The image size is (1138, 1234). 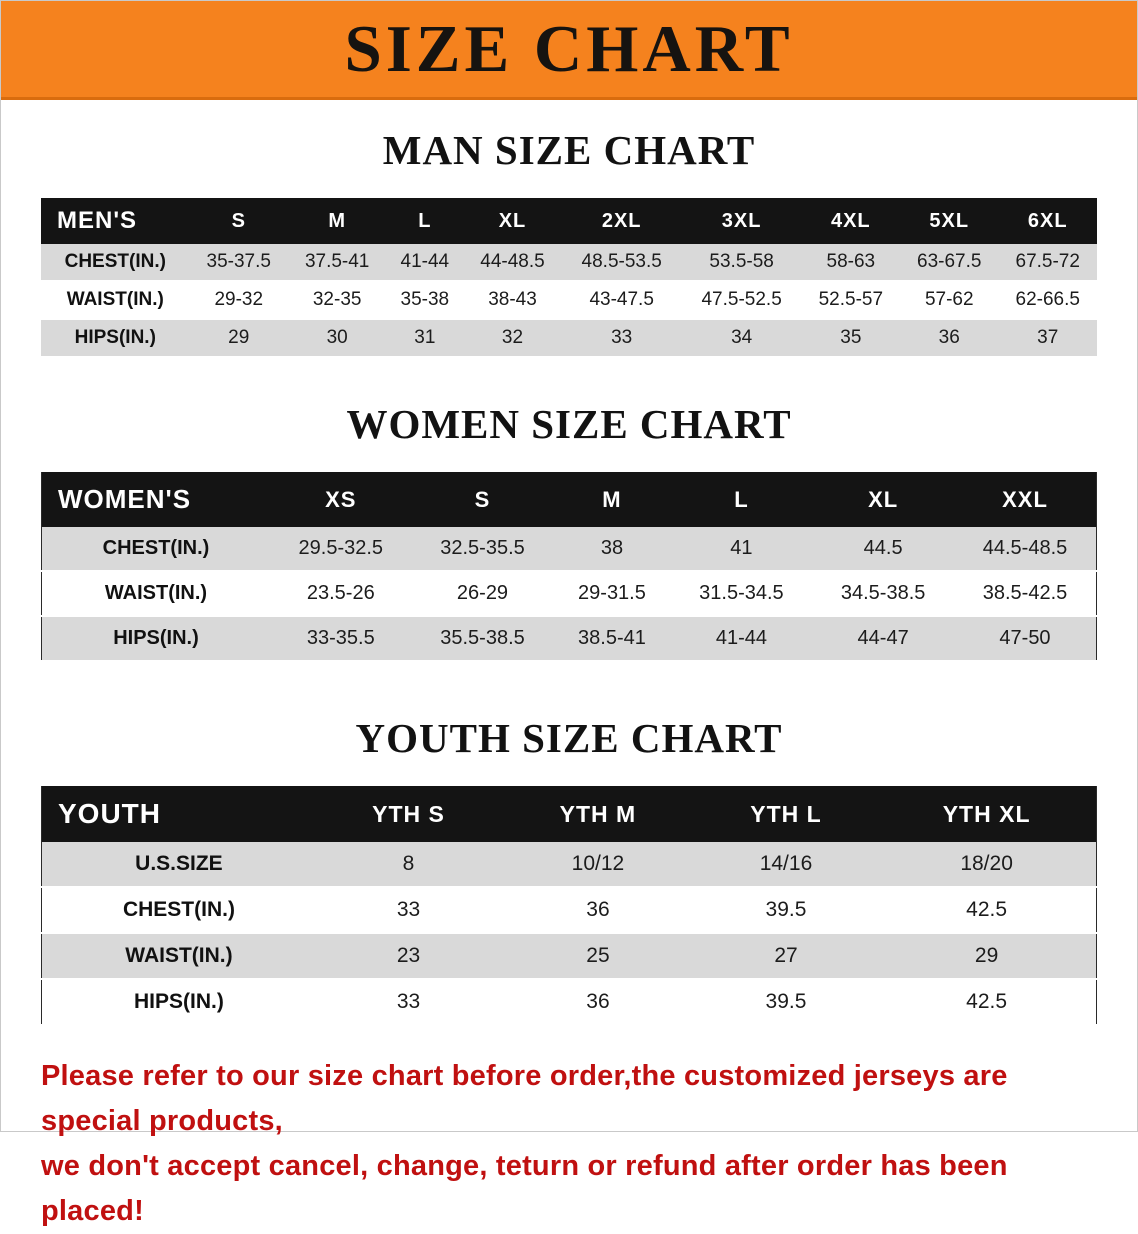 What do you see at coordinates (512, 263) in the screenshot?
I see `size-value-cell: 44-48.5` at bounding box center [512, 263].